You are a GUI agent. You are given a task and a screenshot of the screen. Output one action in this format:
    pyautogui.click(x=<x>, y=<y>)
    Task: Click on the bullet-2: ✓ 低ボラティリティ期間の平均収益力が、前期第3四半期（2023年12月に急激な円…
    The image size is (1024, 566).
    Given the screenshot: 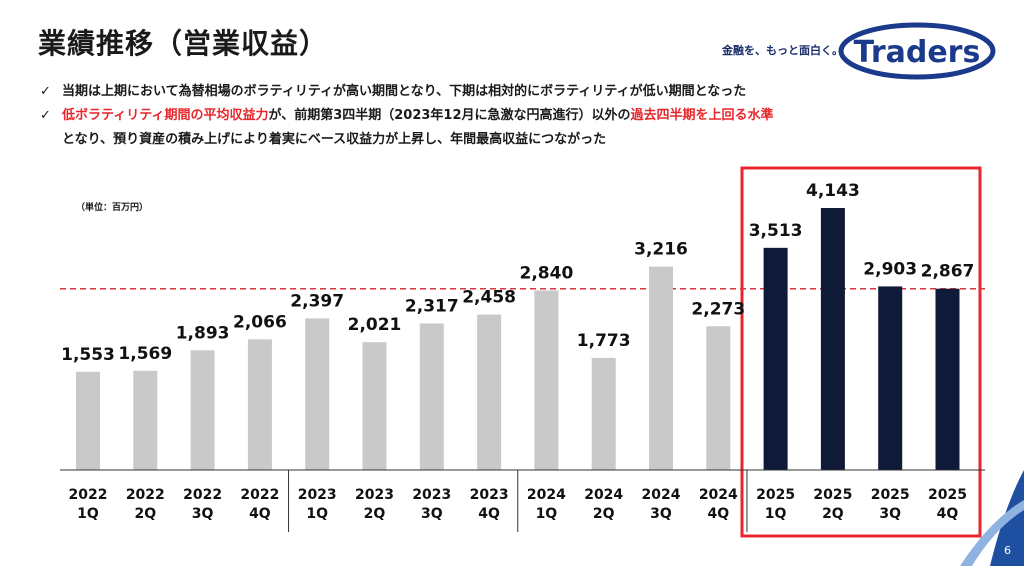 What is the action you would take?
    pyautogui.click(x=407, y=116)
    